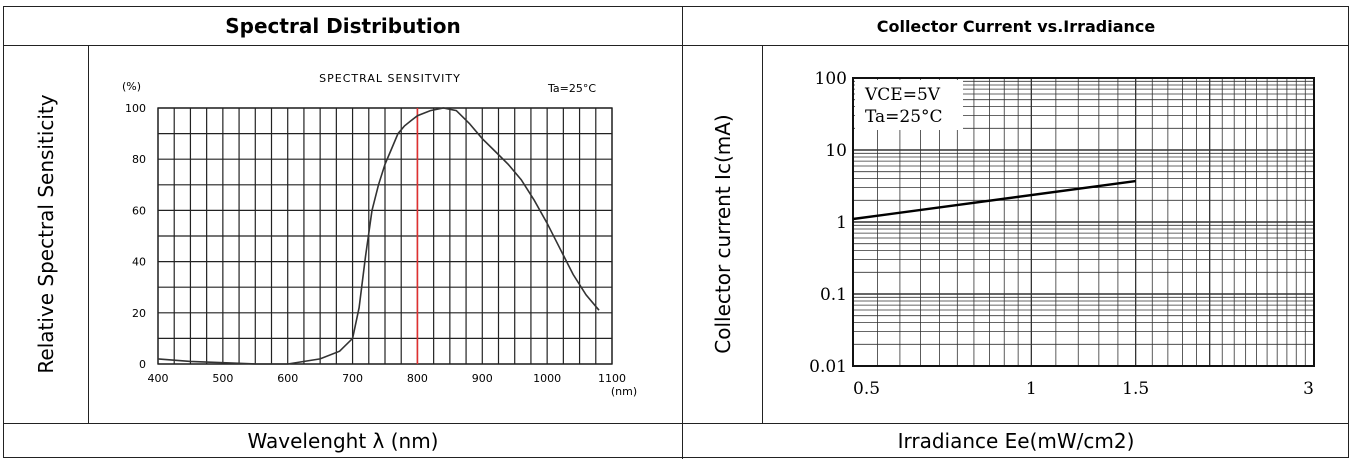 Image resolution: width=1356 pixels, height=462 pixels. Describe the element at coordinates (676, 423) in the screenshot. I see `footer-divider` at that location.